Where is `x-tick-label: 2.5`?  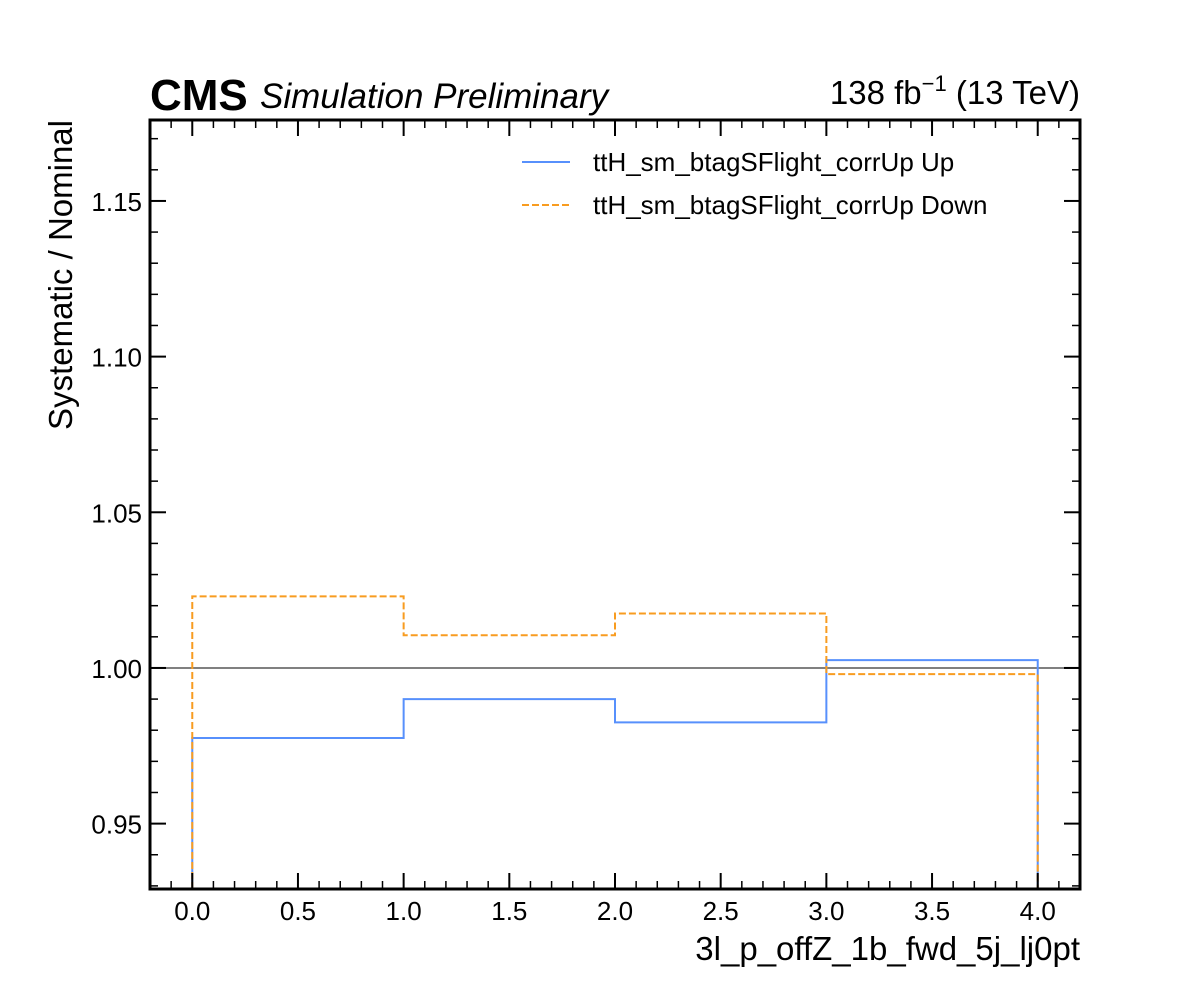
x-tick-label: 2.5 is located at coordinates (721, 911).